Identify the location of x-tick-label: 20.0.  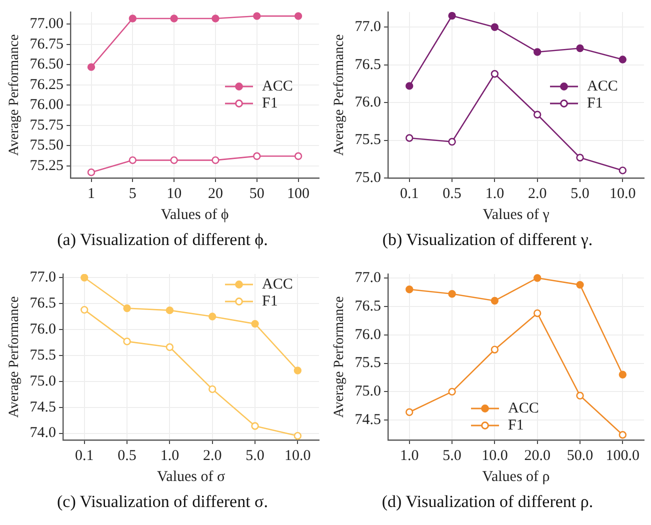
(537, 456).